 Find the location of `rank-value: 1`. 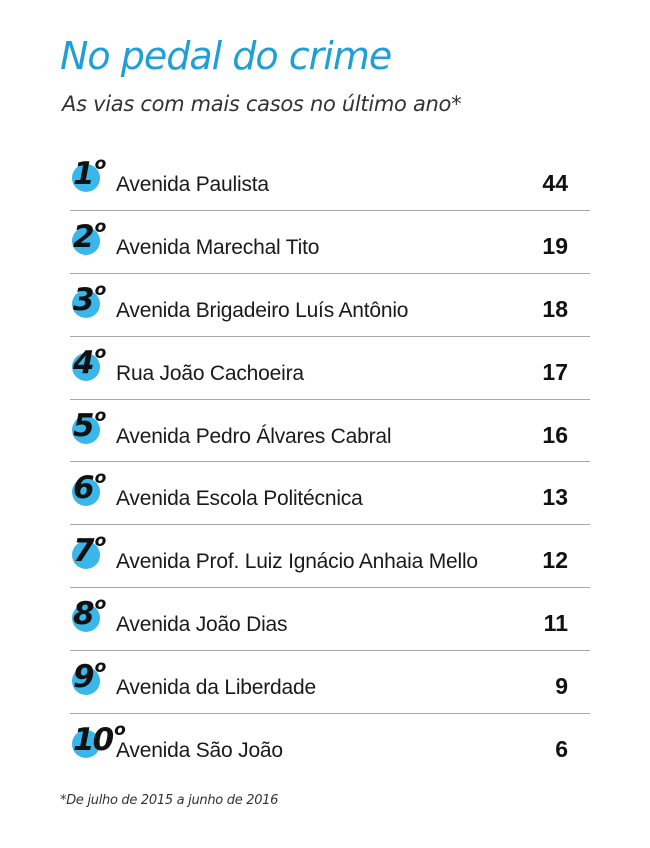

rank-value: 1 is located at coordinates (84, 174).